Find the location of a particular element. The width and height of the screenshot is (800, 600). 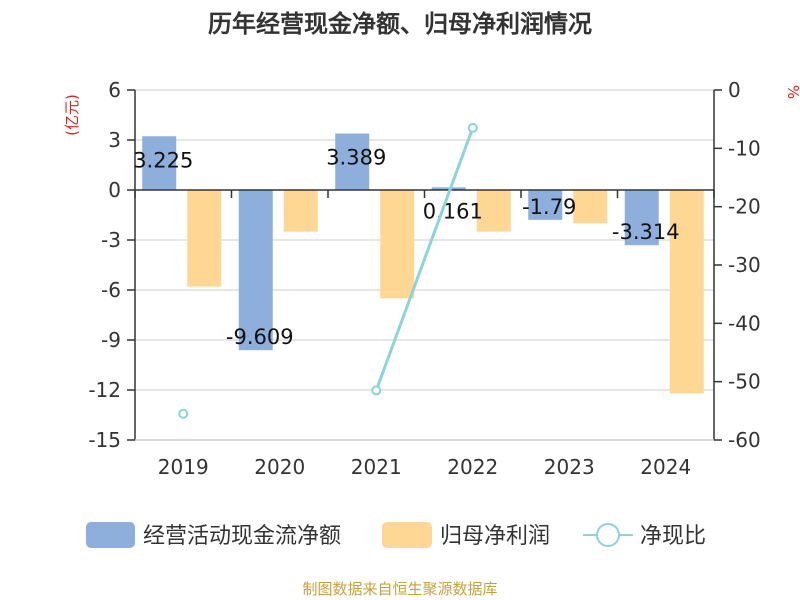

y-left-tick-label: 3 is located at coordinates (114, 140).